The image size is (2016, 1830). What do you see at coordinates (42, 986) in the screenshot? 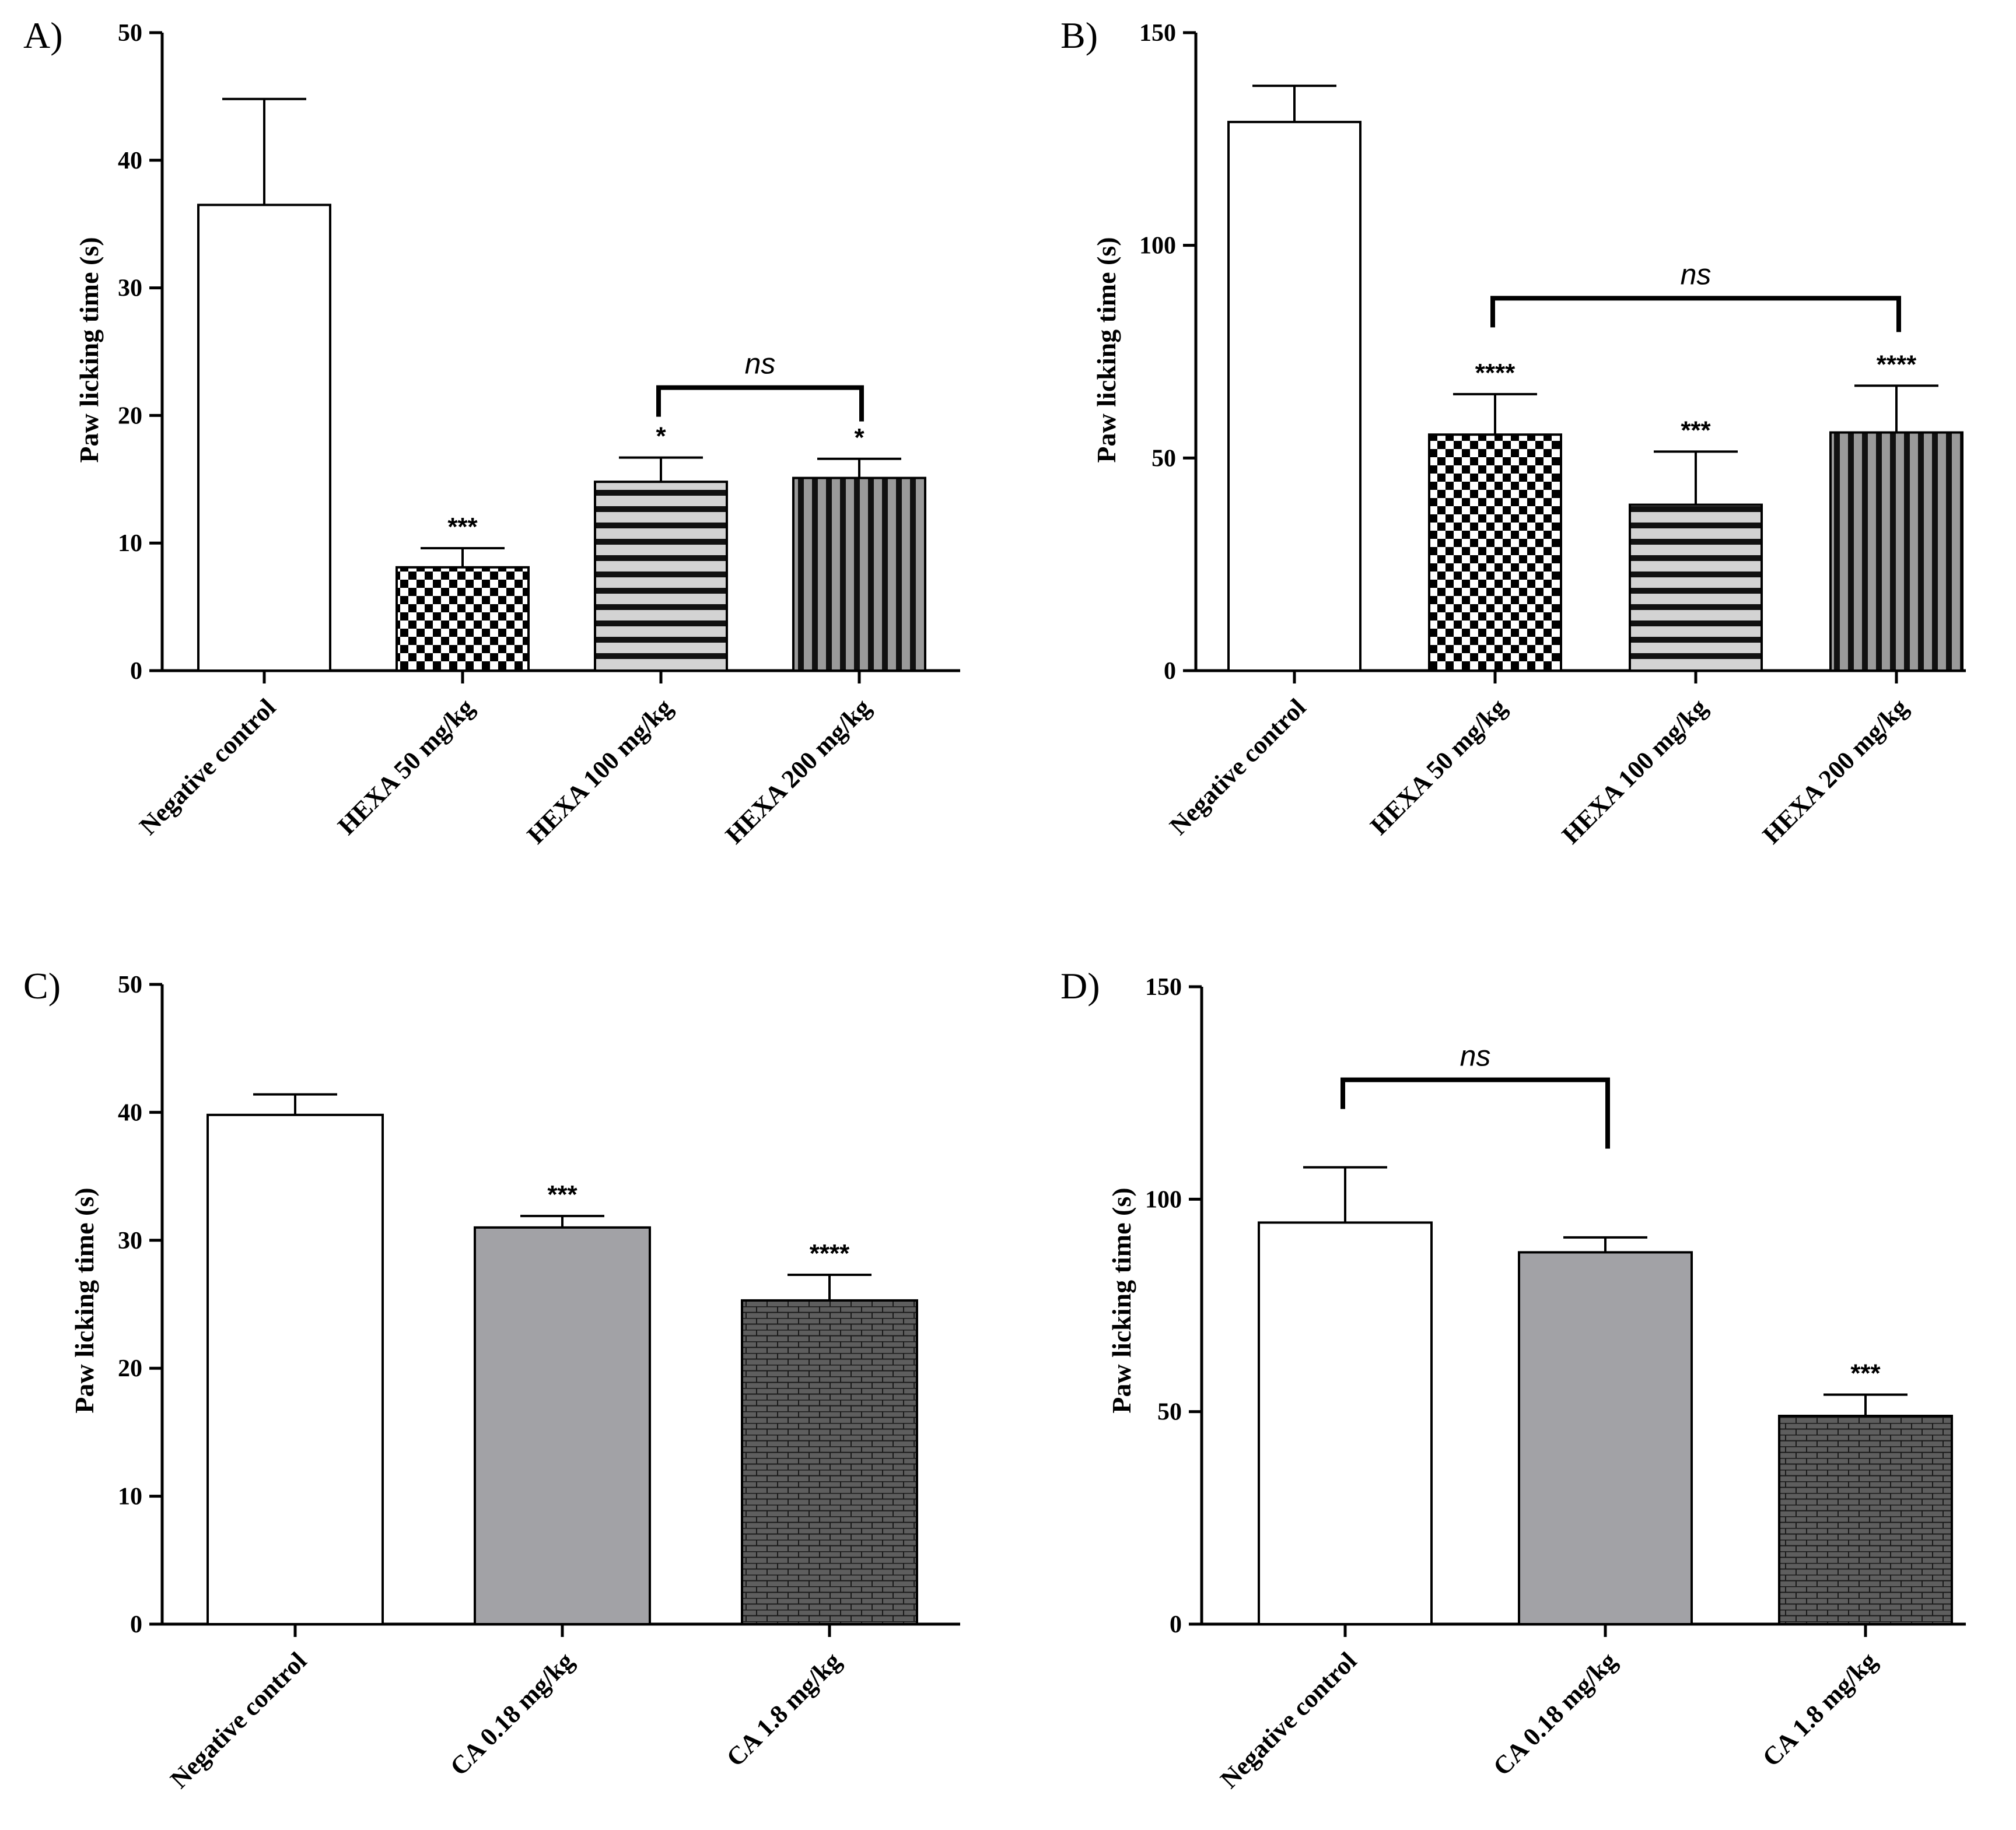
I see `panel-label: C)` at bounding box center [42, 986].